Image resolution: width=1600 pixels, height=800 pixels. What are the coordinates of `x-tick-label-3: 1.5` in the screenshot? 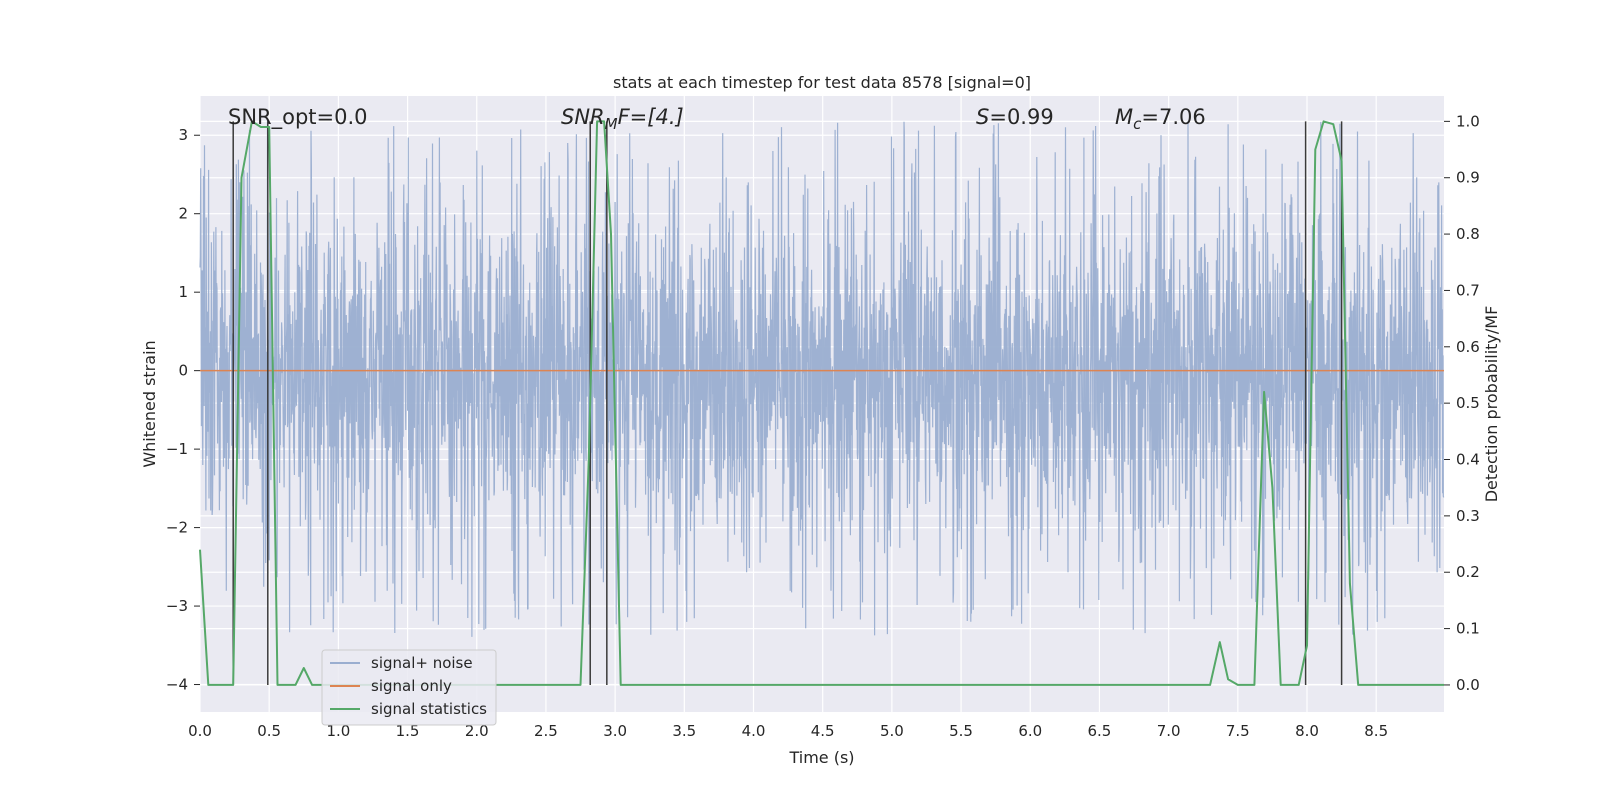 It's located at (408, 731).